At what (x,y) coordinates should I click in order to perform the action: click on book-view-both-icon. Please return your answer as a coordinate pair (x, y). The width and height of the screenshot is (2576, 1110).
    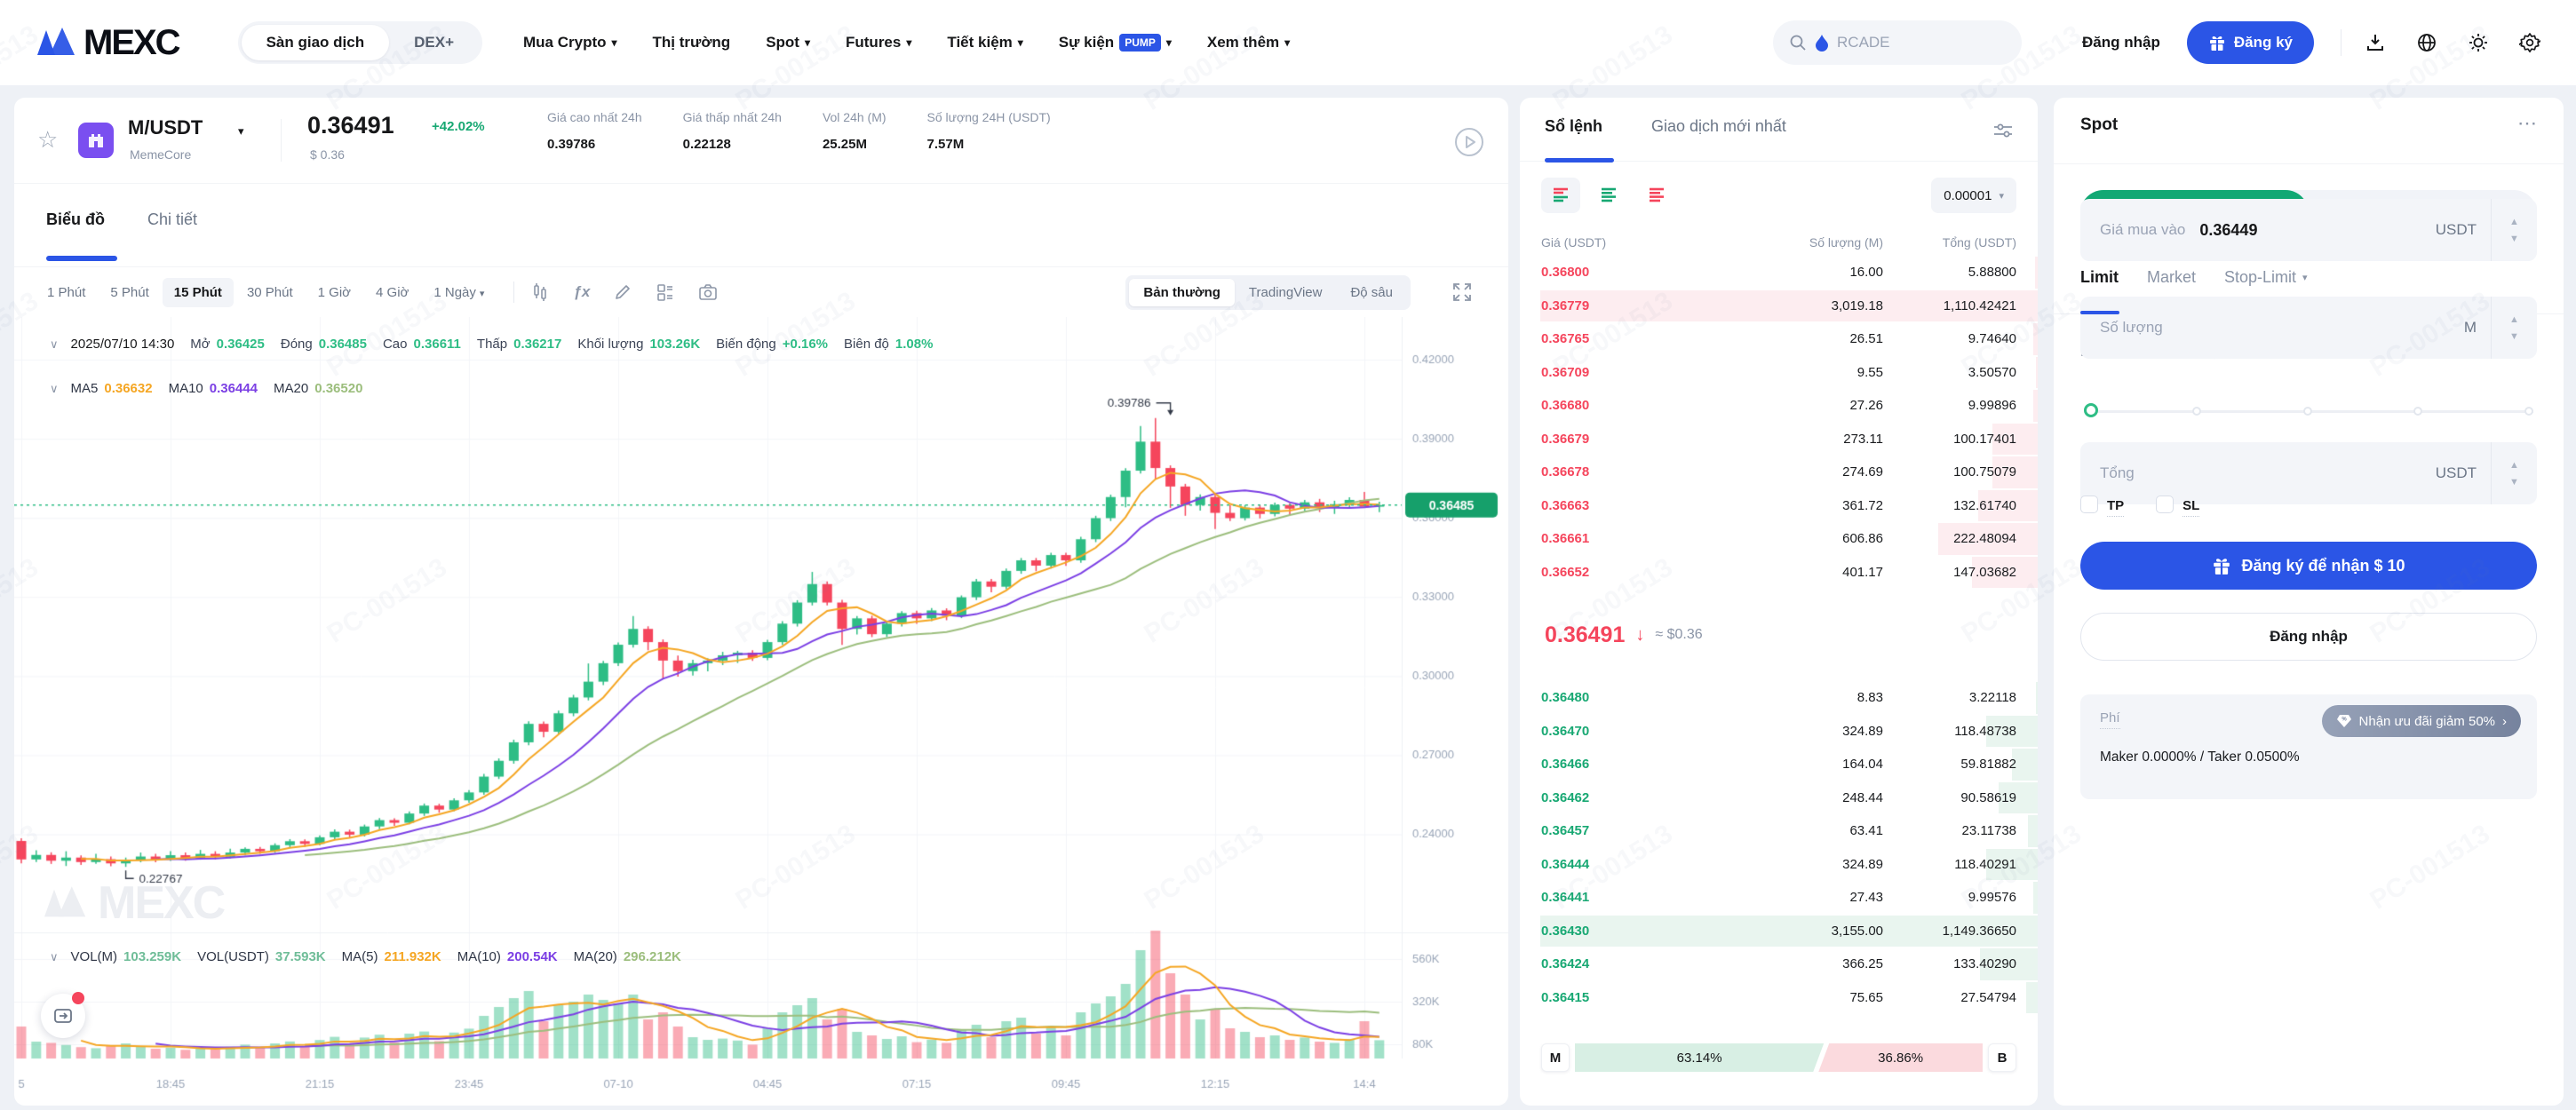
    Looking at the image, I should click on (1560, 195).